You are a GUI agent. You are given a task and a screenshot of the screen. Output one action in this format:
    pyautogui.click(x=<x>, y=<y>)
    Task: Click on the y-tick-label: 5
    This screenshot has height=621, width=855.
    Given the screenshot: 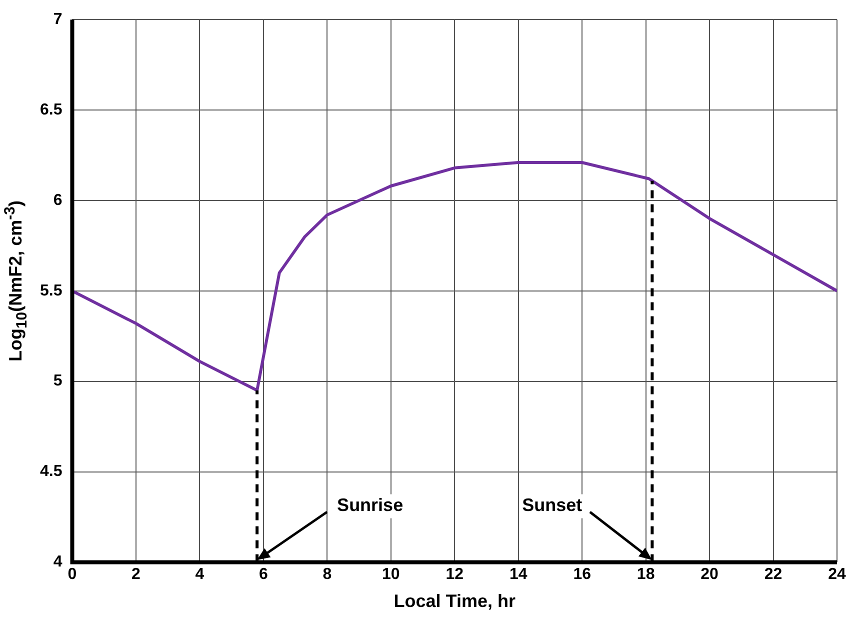 What is the action you would take?
    pyautogui.click(x=57, y=381)
    